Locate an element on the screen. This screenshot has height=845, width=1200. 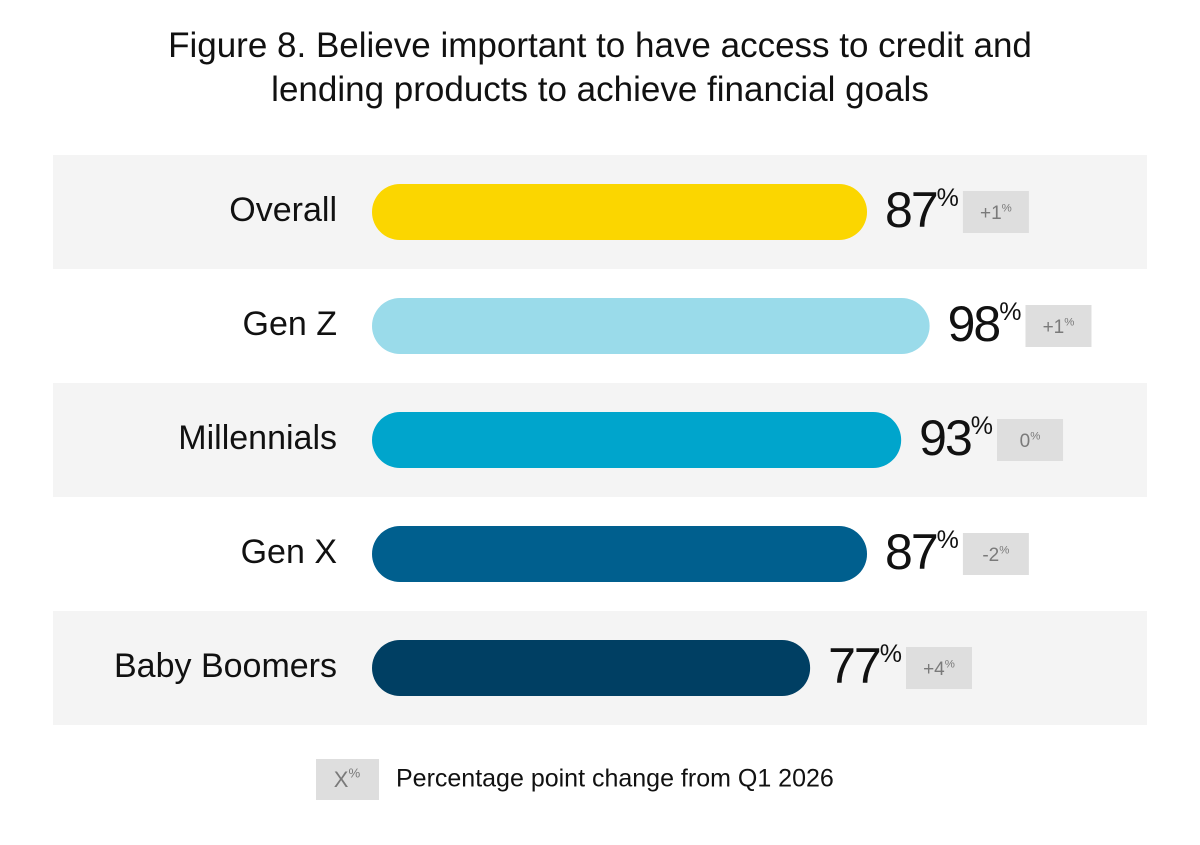
change-label: -2% is located at coordinates (995, 555).